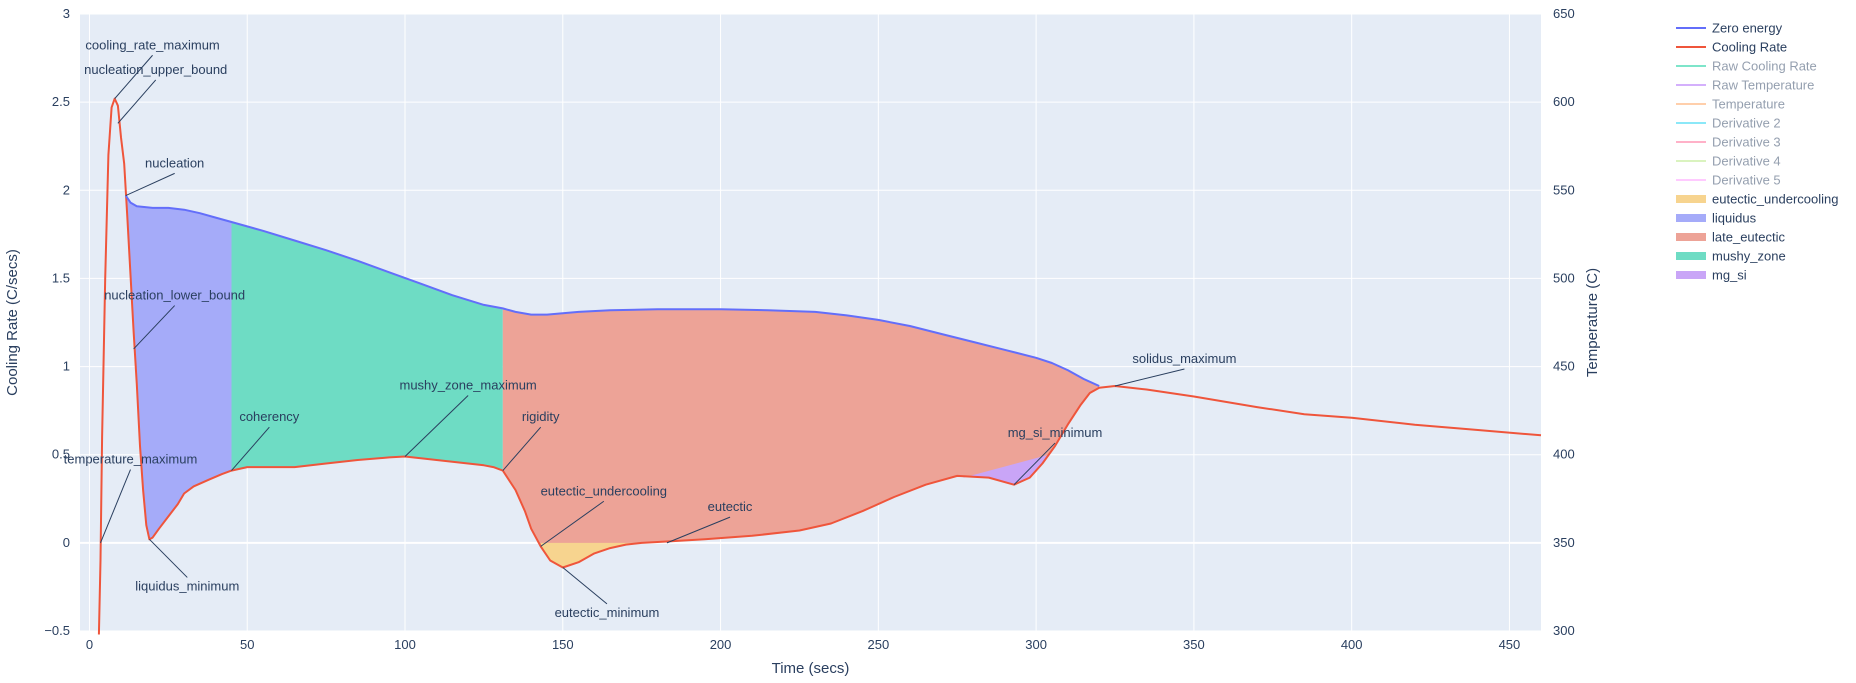 The image size is (1856, 683). Describe the element at coordinates (1775, 199) in the screenshot. I see `legend-label: eutectic_undercooling` at that location.